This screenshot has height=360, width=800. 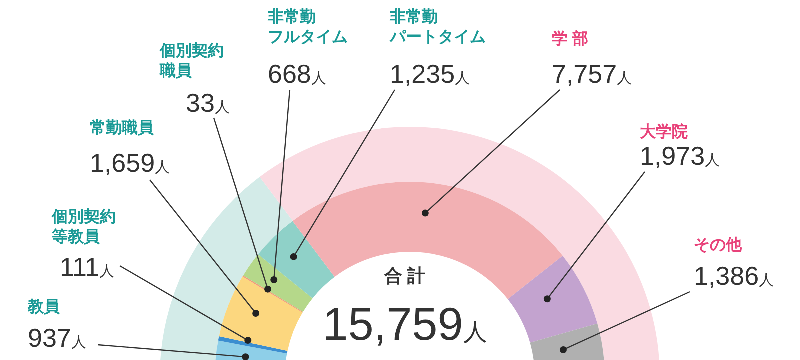 I want to click on data-label: 1,235人, so click(x=430, y=74).